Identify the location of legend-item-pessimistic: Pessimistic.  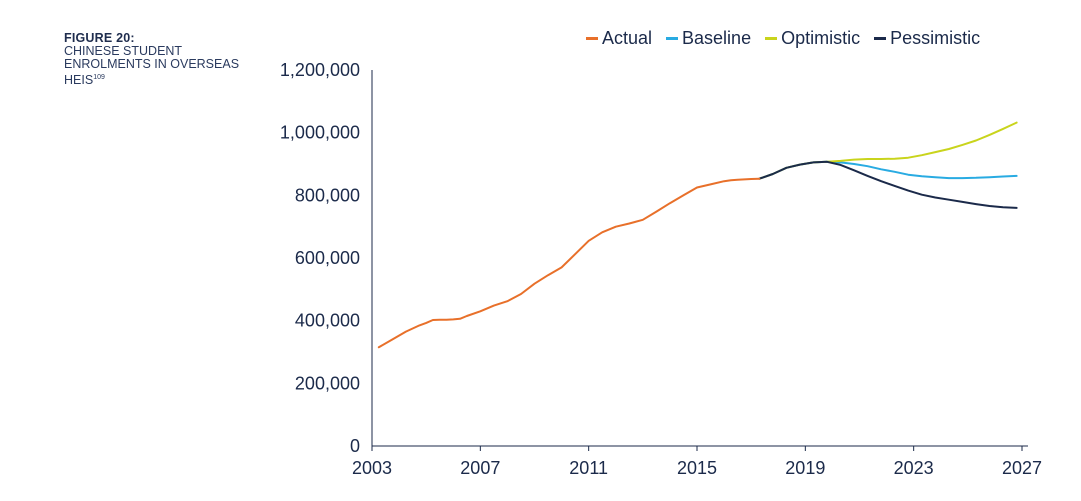
(927, 38).